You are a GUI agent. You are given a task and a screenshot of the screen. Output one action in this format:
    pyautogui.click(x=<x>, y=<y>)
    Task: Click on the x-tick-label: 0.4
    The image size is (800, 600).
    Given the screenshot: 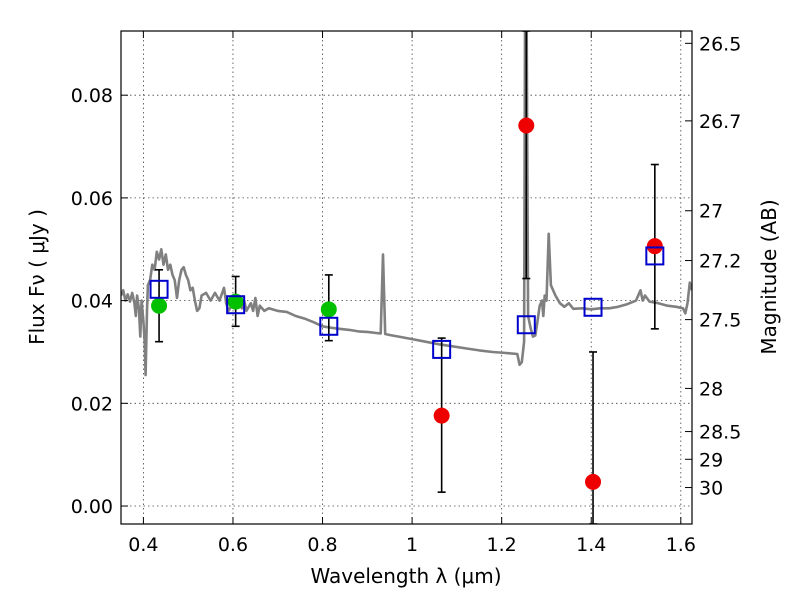 What is the action you would take?
    pyautogui.click(x=143, y=545)
    